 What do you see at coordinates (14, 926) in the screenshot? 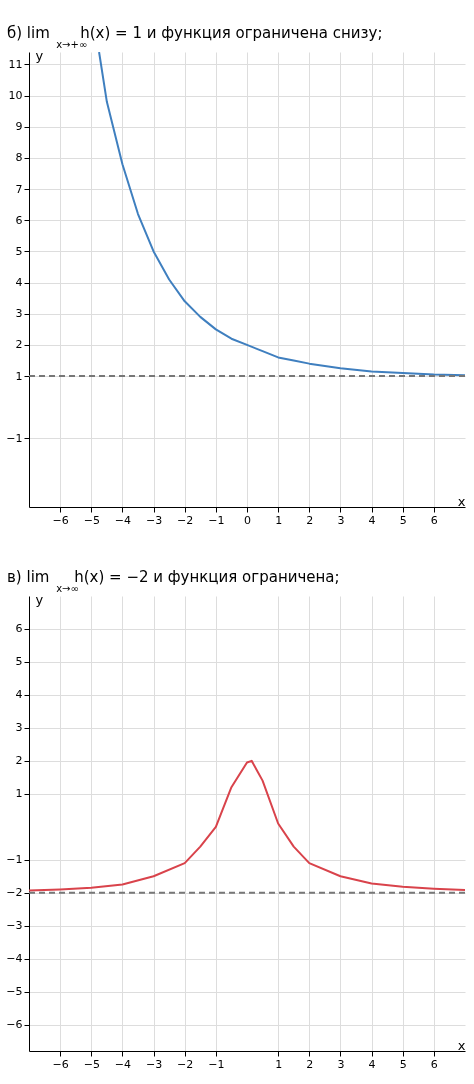
I see `y-tick-label: −3` at bounding box center [14, 926].